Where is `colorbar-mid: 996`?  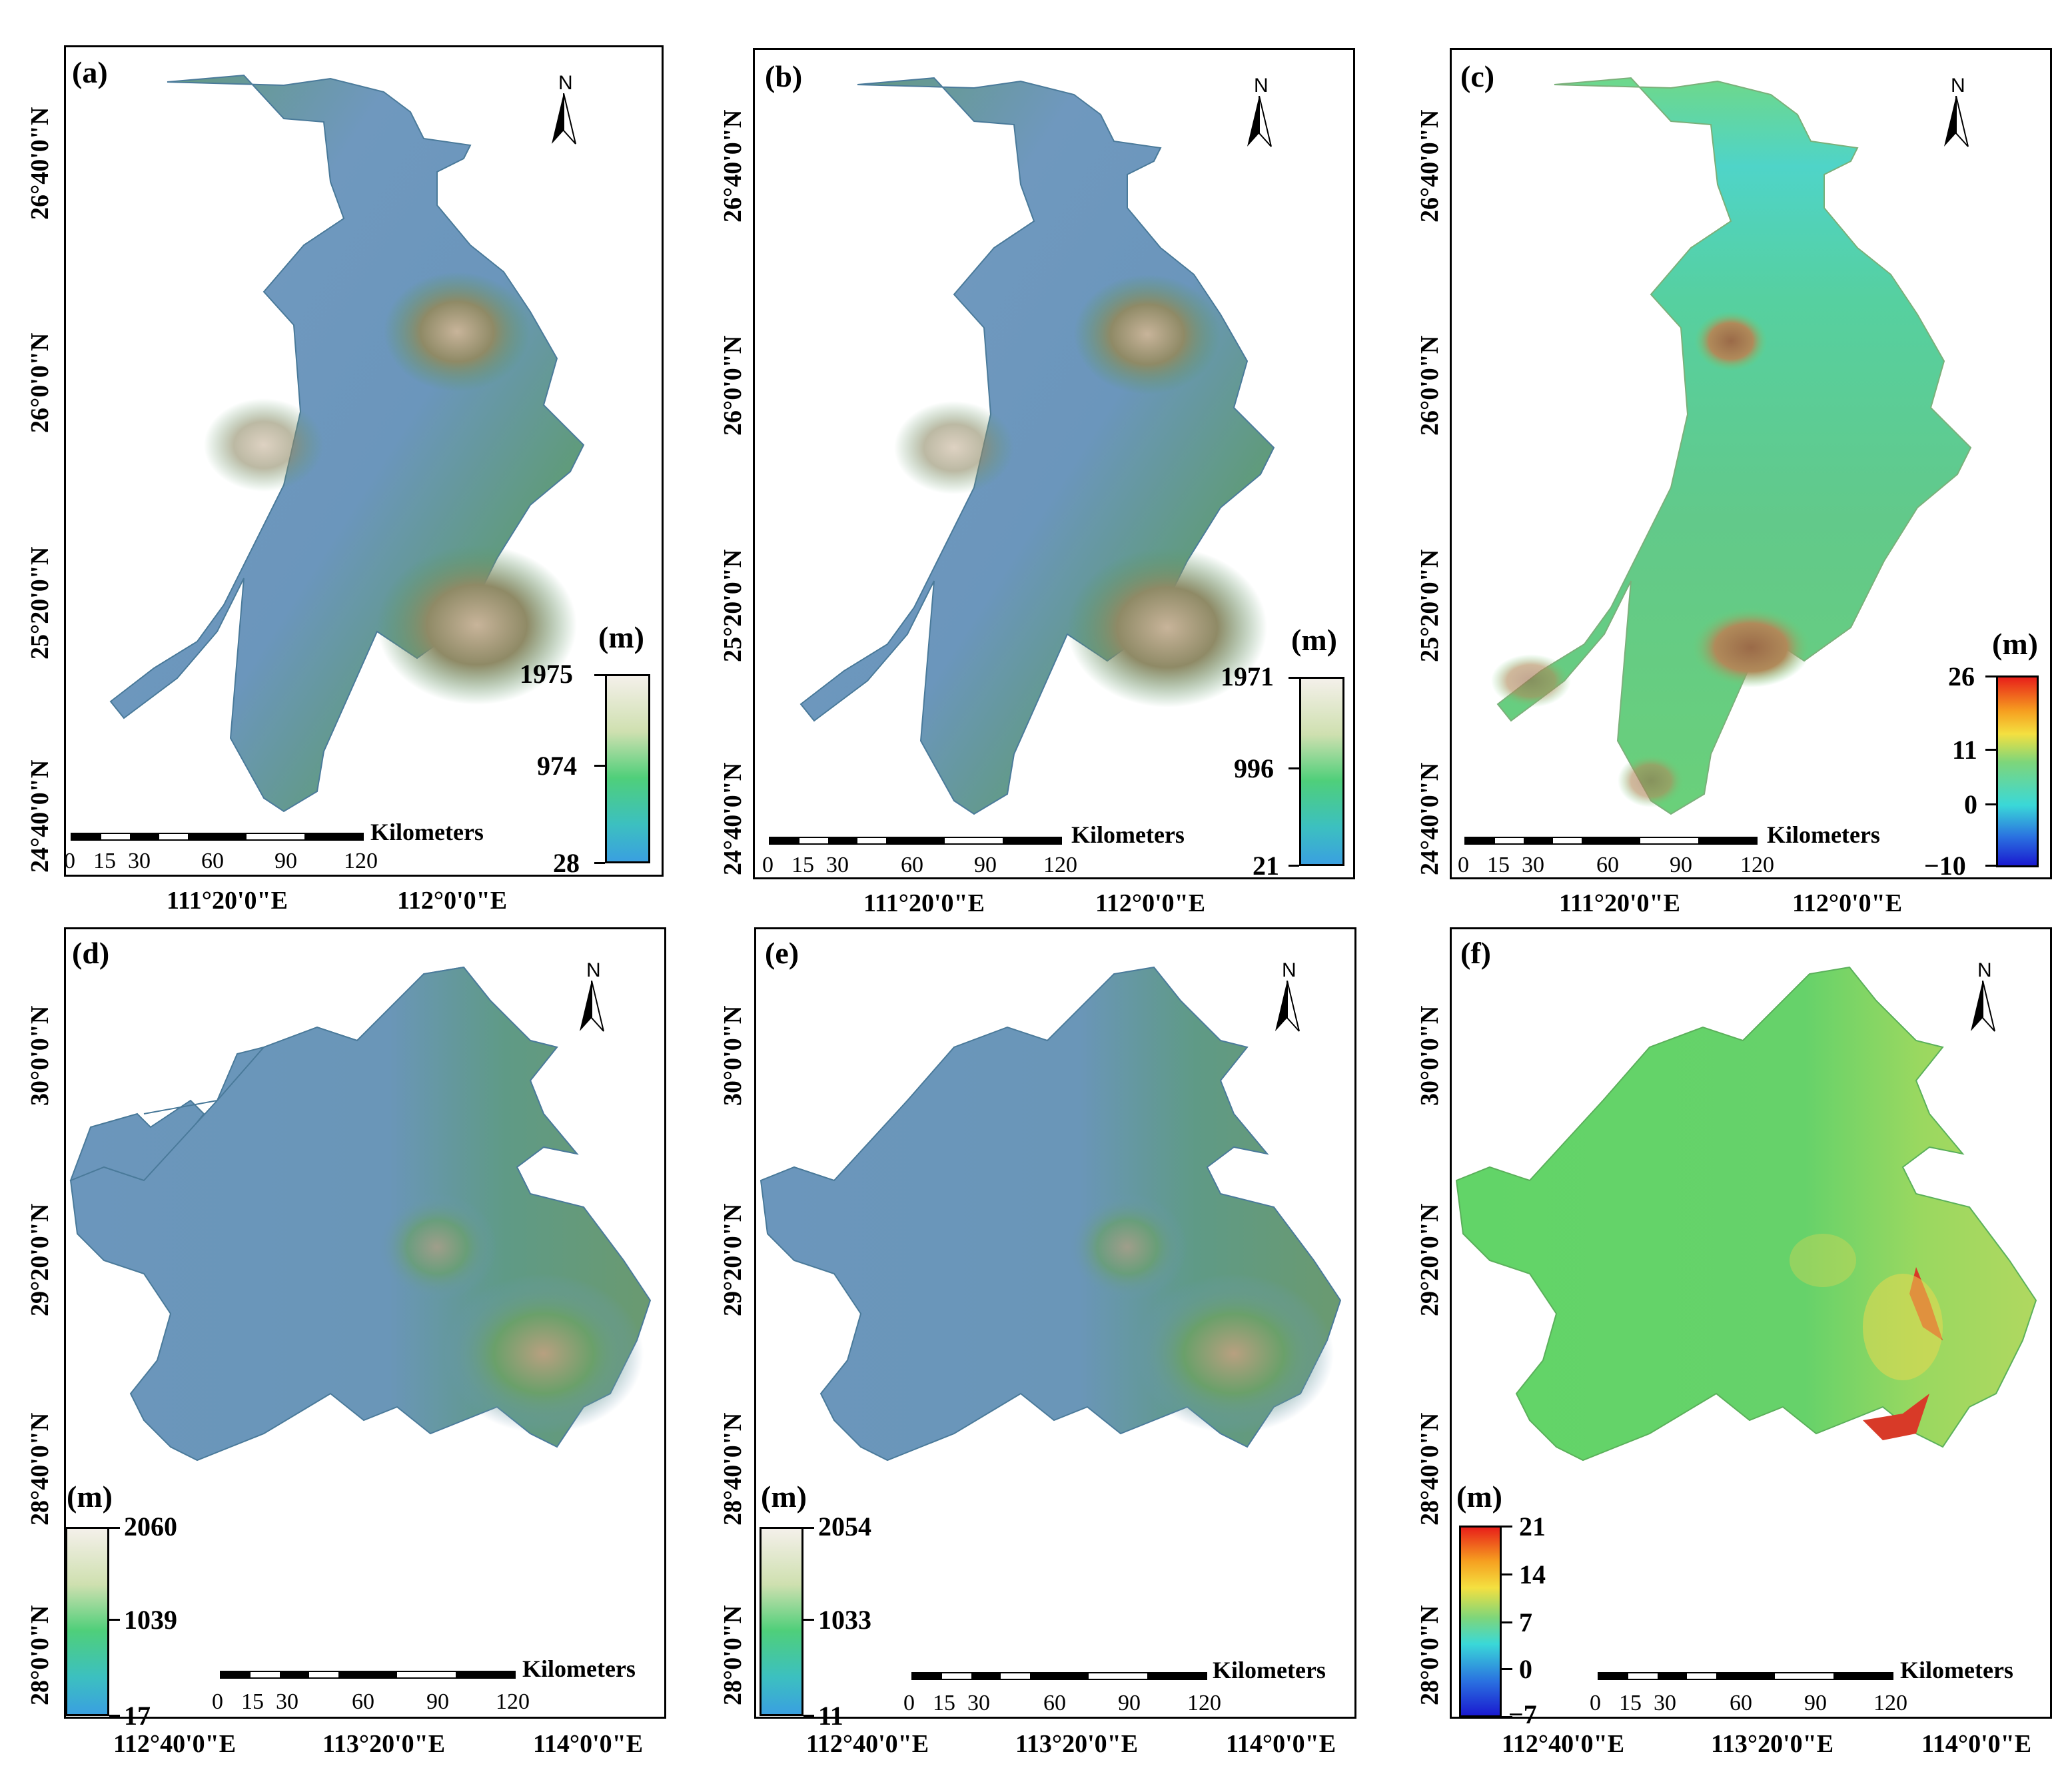 colorbar-mid: 996 is located at coordinates (1254, 768).